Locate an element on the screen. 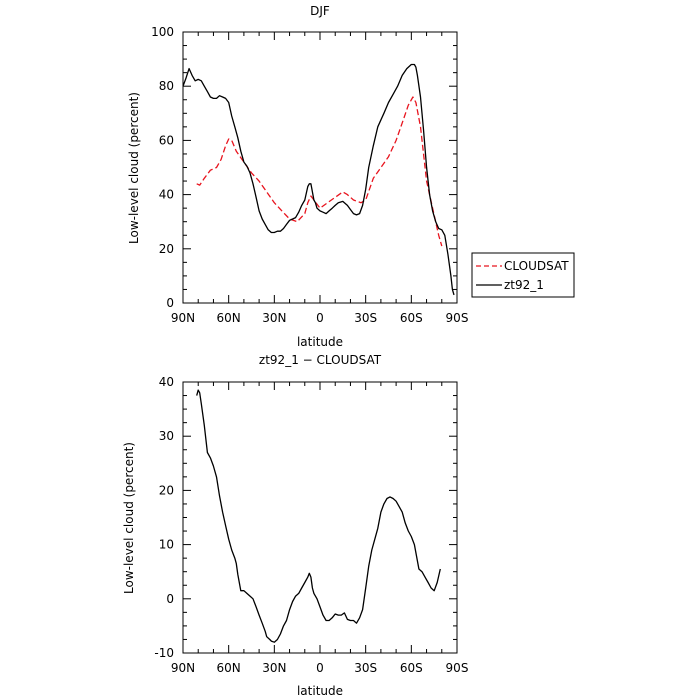 Image resolution: width=700 pixels, height=700 pixels. legend-label-zt92: zt92_1 is located at coordinates (524, 285).